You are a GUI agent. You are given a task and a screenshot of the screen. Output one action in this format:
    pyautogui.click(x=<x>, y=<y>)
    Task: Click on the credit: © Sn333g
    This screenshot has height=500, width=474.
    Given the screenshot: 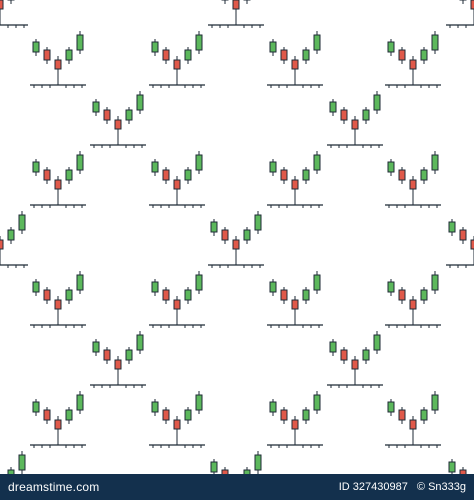 What is the action you would take?
    pyautogui.click(x=441, y=487)
    